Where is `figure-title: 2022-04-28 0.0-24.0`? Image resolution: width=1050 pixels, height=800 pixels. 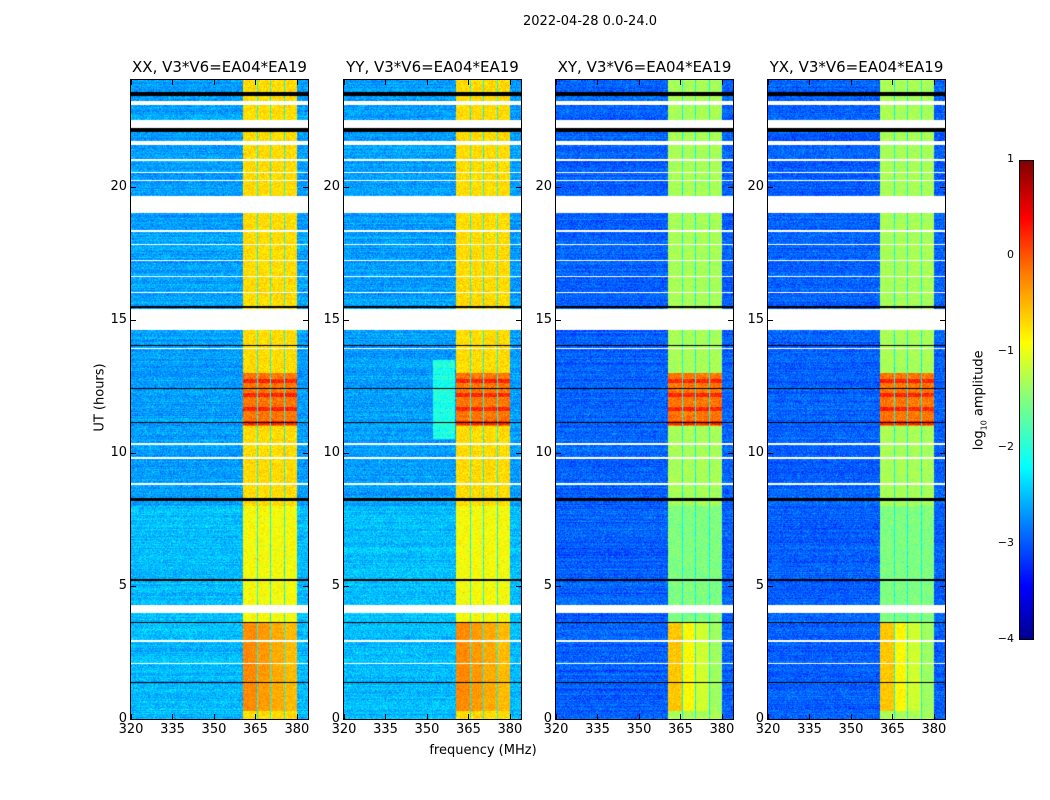 figure-title: 2022-04-28 0.0-24.0 is located at coordinates (590, 21).